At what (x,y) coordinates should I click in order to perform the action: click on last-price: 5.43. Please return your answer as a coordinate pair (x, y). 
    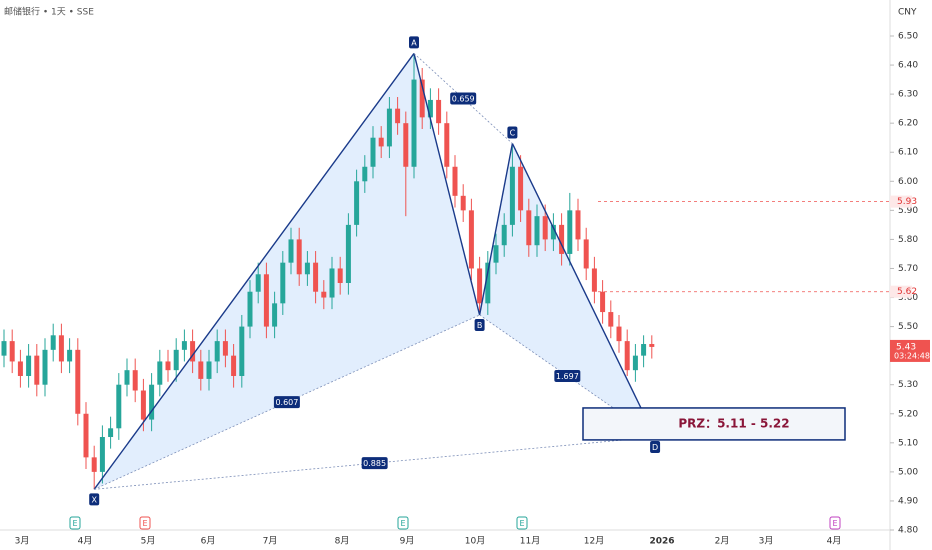
    Looking at the image, I should click on (906, 347).